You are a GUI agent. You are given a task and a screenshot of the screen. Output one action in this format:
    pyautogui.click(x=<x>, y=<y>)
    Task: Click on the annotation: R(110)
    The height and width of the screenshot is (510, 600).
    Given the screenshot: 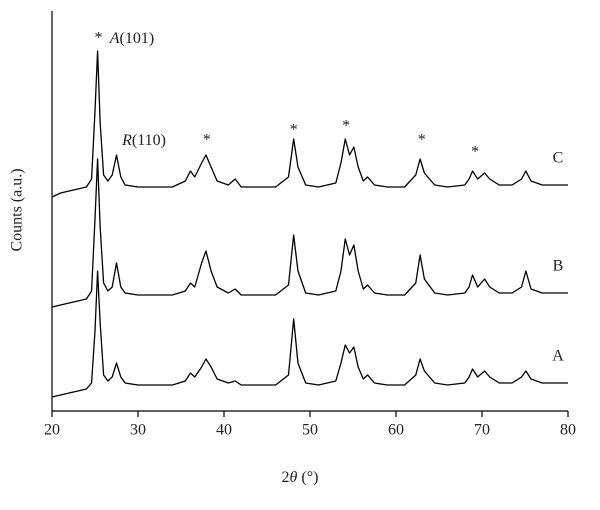 What is the action you would take?
    pyautogui.click(x=143, y=140)
    